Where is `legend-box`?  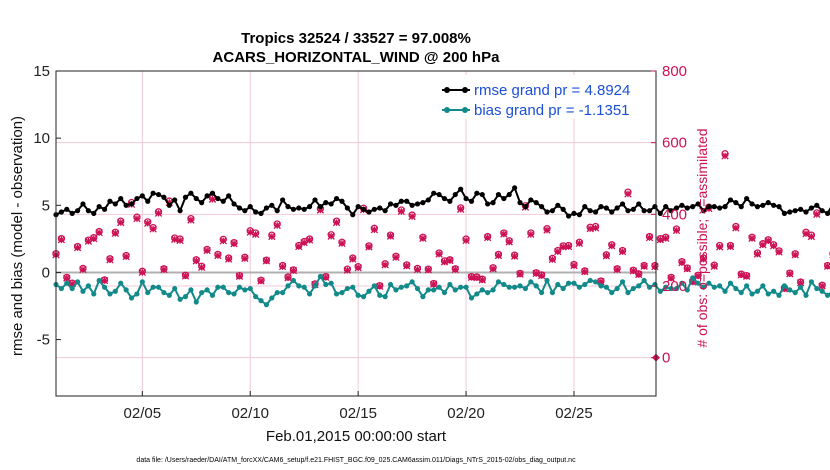 legend-box is located at coordinates (543, 97).